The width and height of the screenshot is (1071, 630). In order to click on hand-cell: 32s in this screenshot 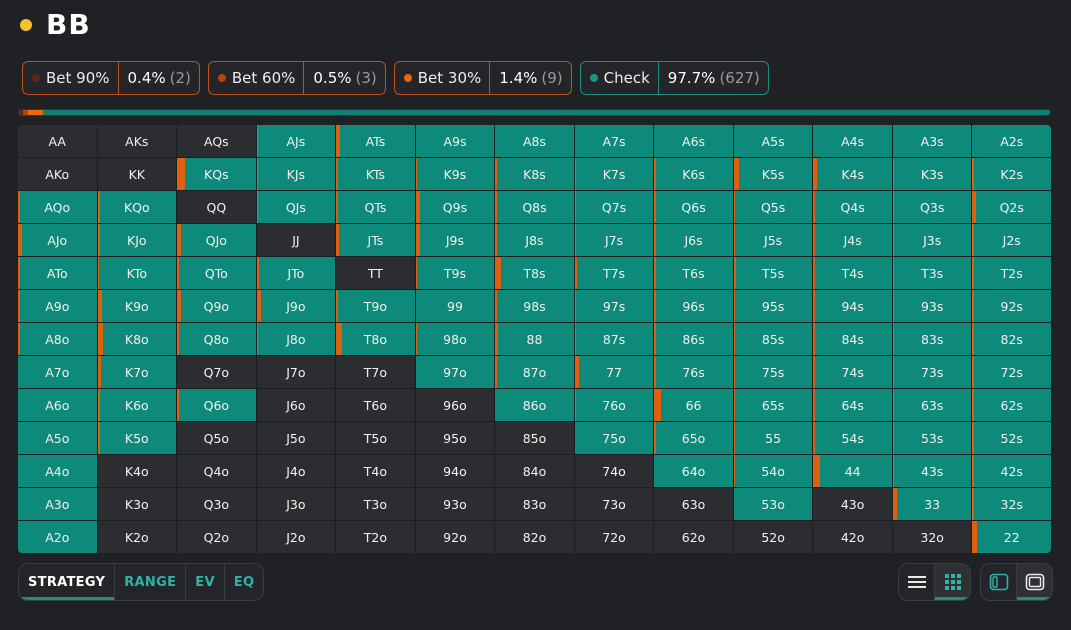, I will do `click(1011, 504)`.